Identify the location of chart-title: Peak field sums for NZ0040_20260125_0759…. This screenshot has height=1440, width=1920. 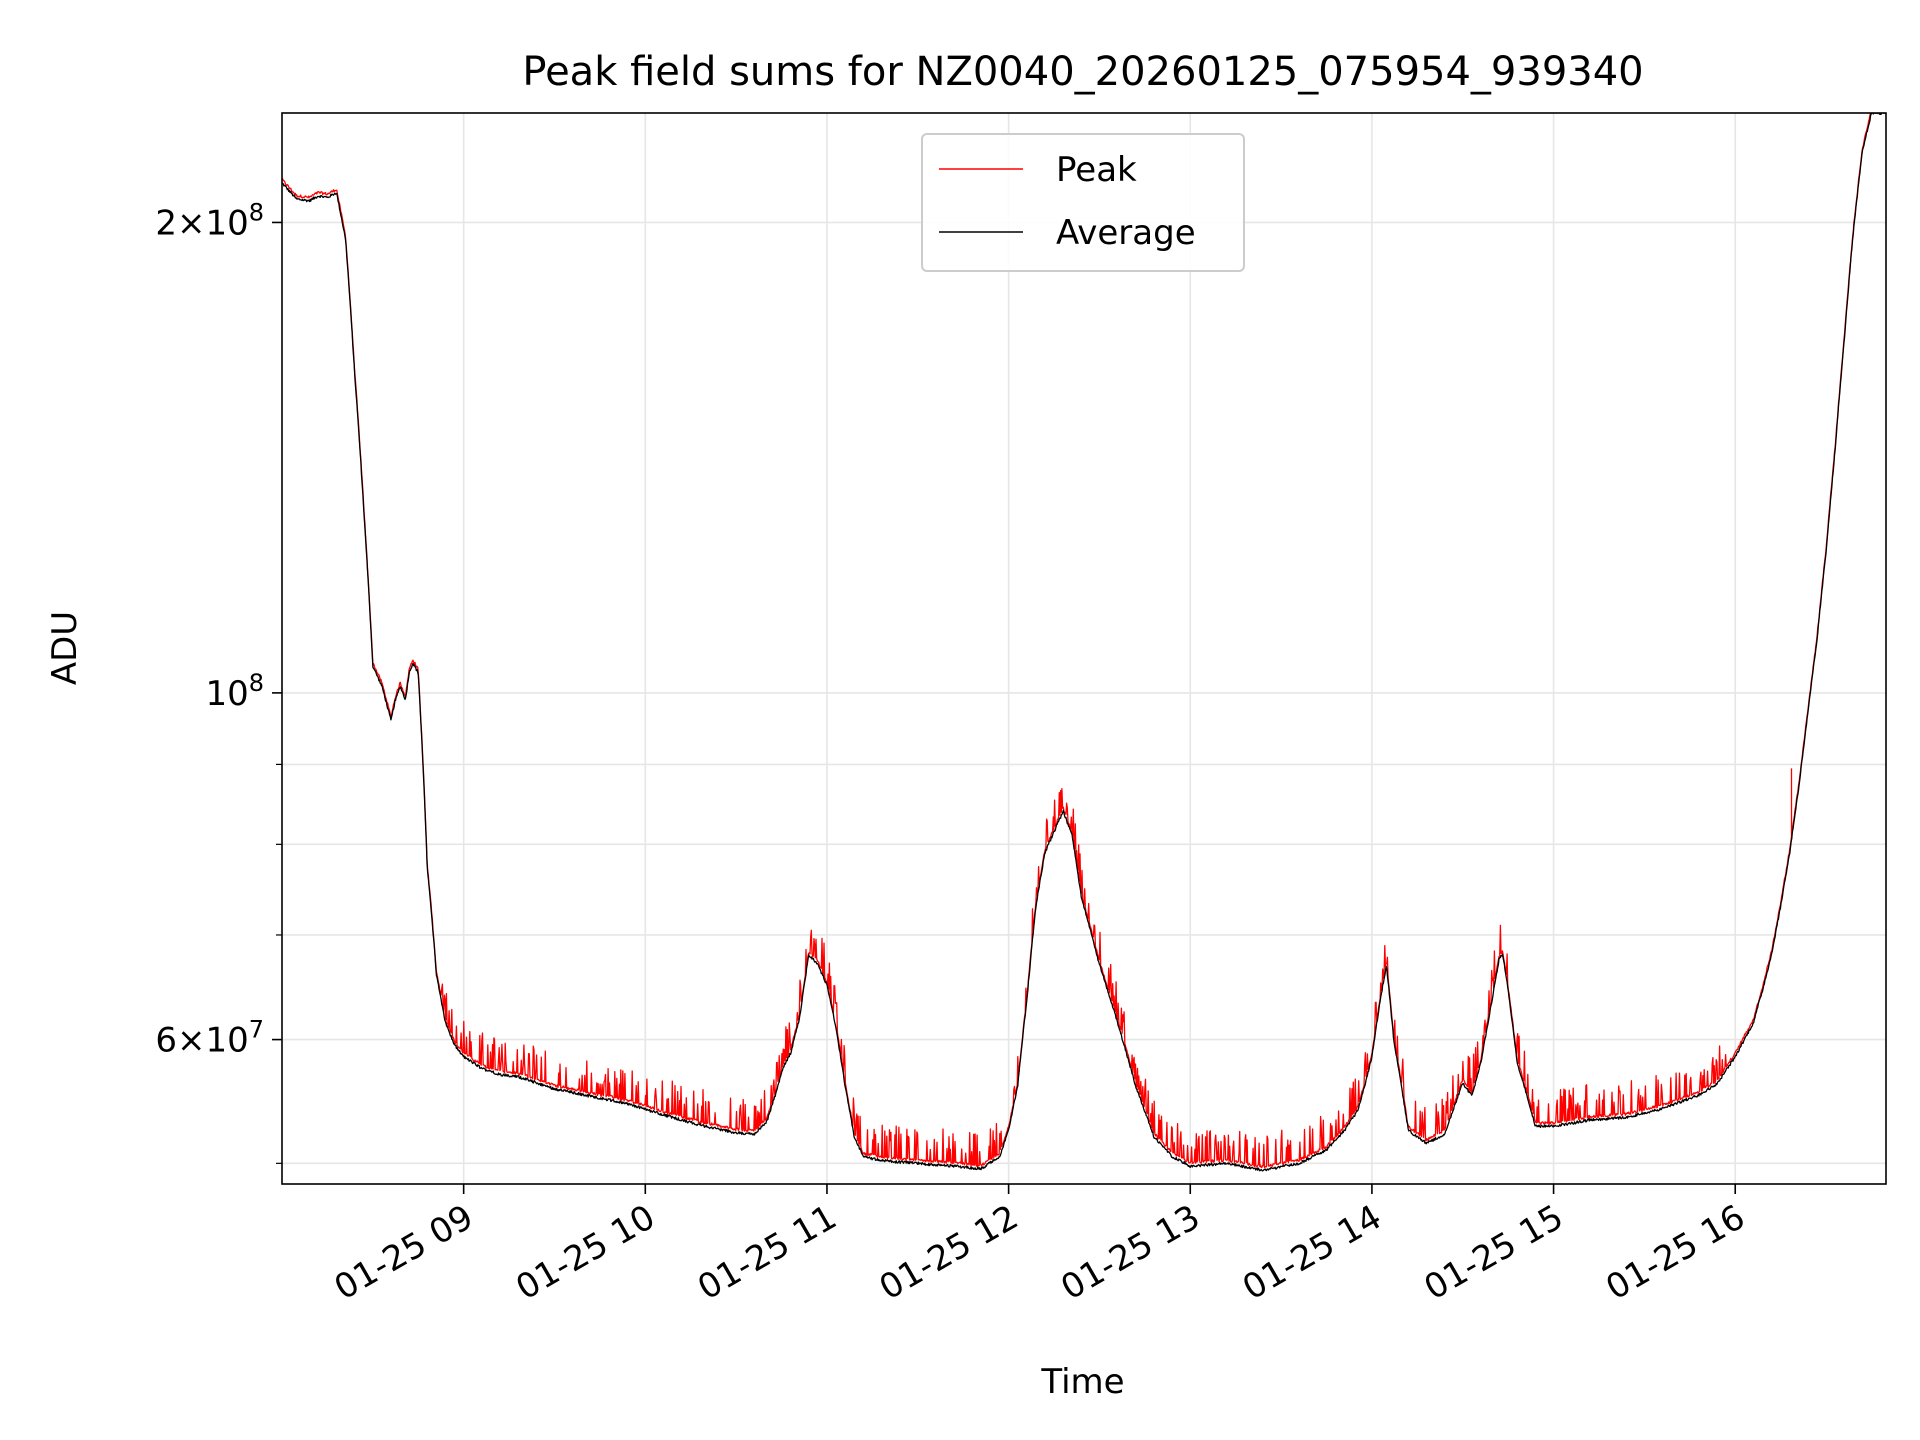
(1082, 72).